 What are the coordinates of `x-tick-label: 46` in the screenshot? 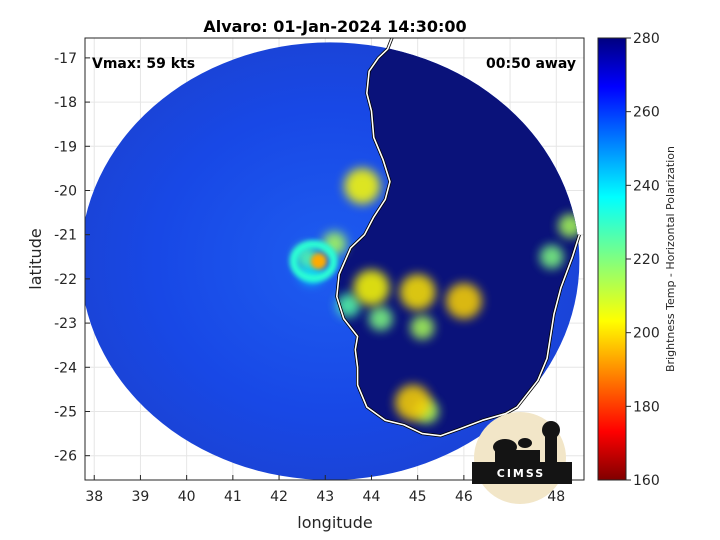 It's located at (464, 497).